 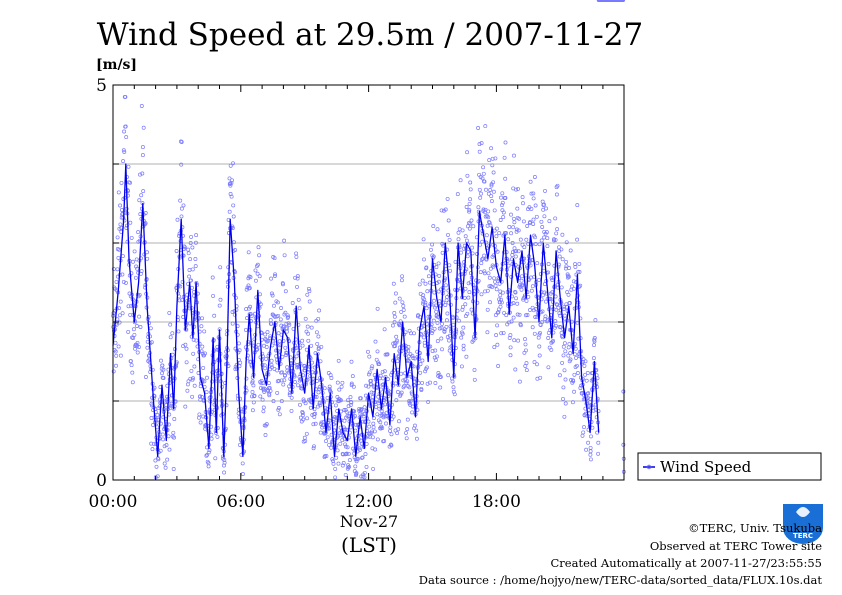 What do you see at coordinates (370, 35) in the screenshot?
I see `chart-title: Wind Speed at 29.5m / 2007-11-27` at bounding box center [370, 35].